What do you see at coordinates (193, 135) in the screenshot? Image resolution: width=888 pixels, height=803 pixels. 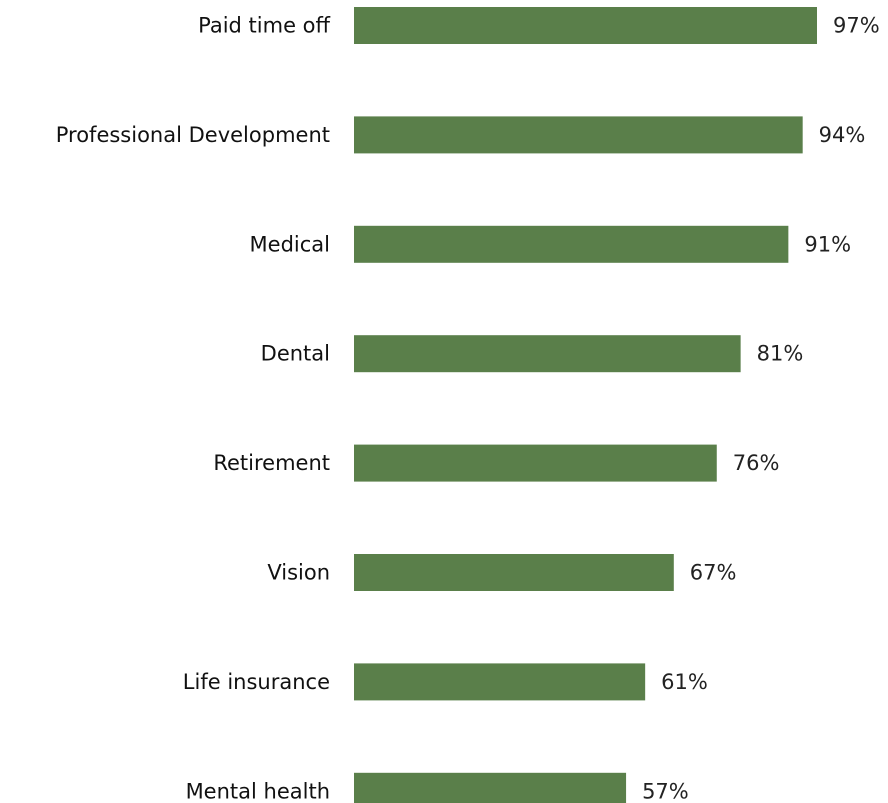 I see `category-label: Professional Development` at bounding box center [193, 135].